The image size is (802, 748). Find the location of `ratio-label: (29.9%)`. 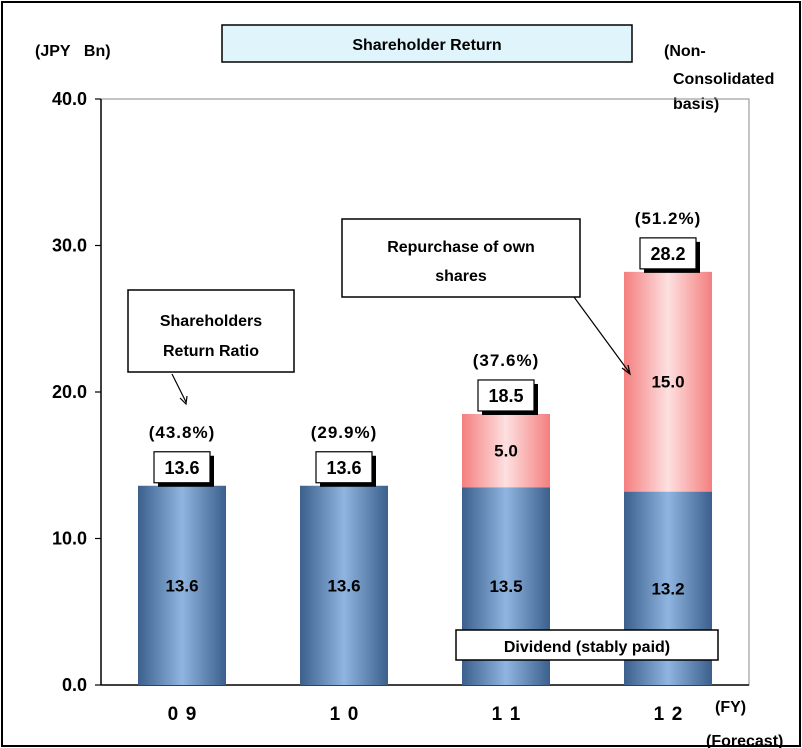

ratio-label: (29.9%) is located at coordinates (344, 432).